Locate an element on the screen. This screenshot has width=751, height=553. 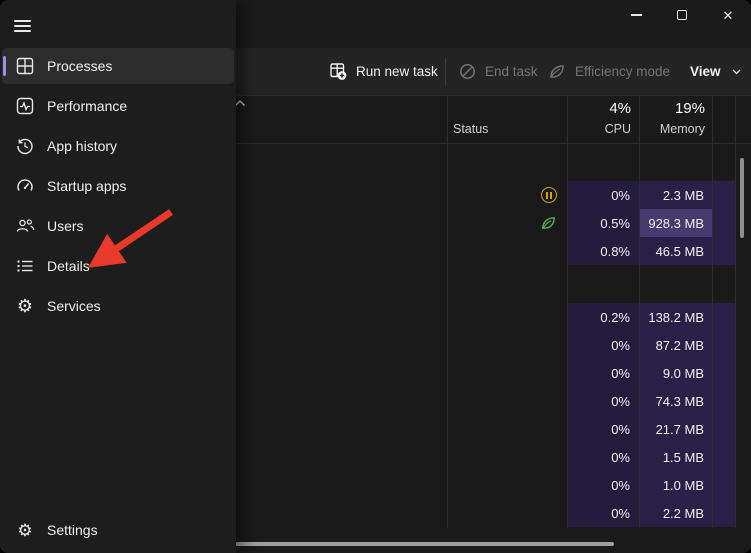
chevron-down-icon is located at coordinates (736, 71).